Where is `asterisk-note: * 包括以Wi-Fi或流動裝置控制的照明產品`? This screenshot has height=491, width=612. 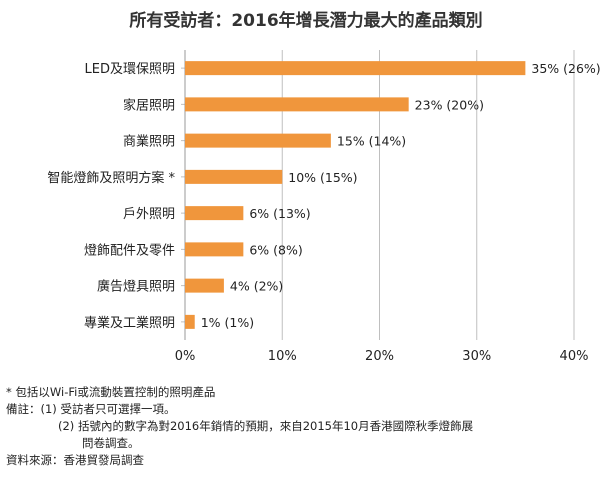
asterisk-note: * 包括以Wi-Fi或流動裝置控制的照明產品 is located at coordinates (111, 392).